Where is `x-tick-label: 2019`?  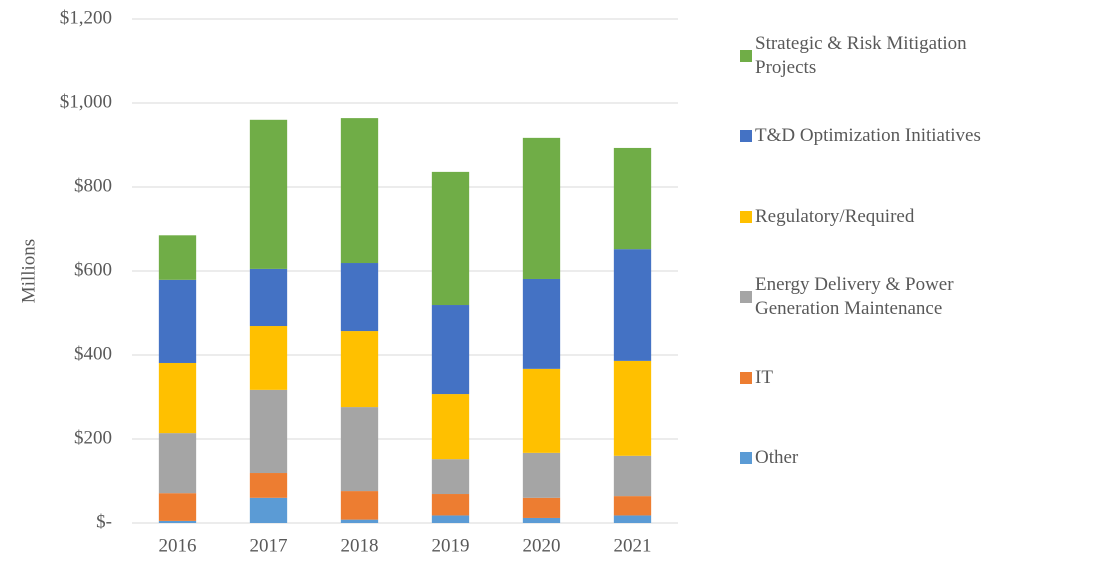
x-tick-label: 2019 is located at coordinates (451, 545).